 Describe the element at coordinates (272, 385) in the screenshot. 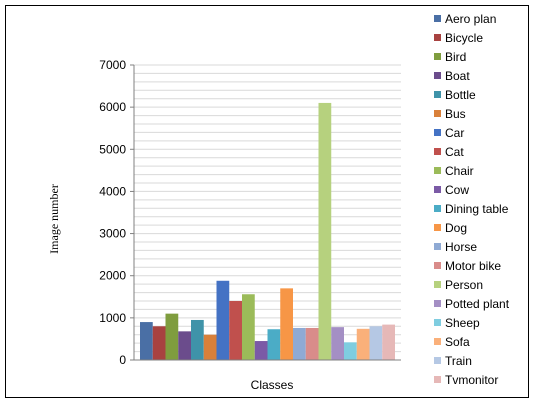

I see `x-axis-title: Classes` at that location.